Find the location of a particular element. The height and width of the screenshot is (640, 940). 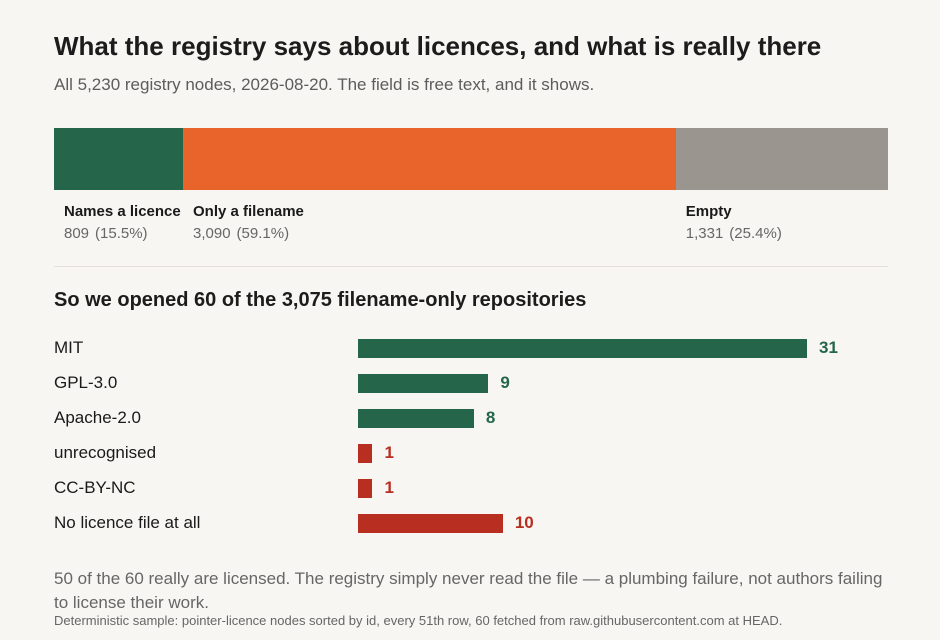

bar-row: GPL-3.0 9 is located at coordinates (470, 383).